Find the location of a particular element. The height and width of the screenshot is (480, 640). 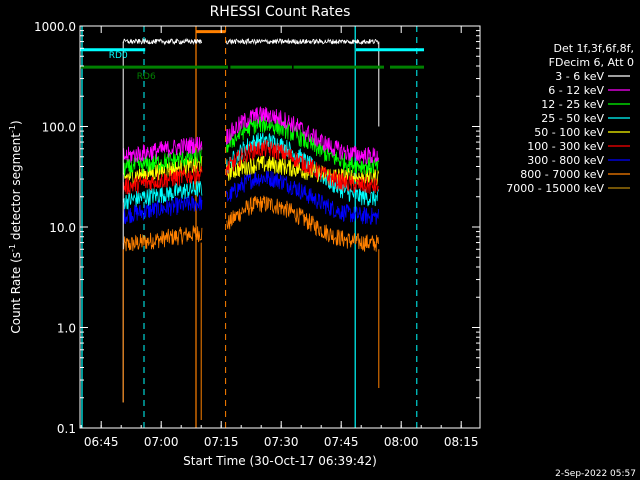

rd-label-rd0: RD0 is located at coordinates (118, 56).